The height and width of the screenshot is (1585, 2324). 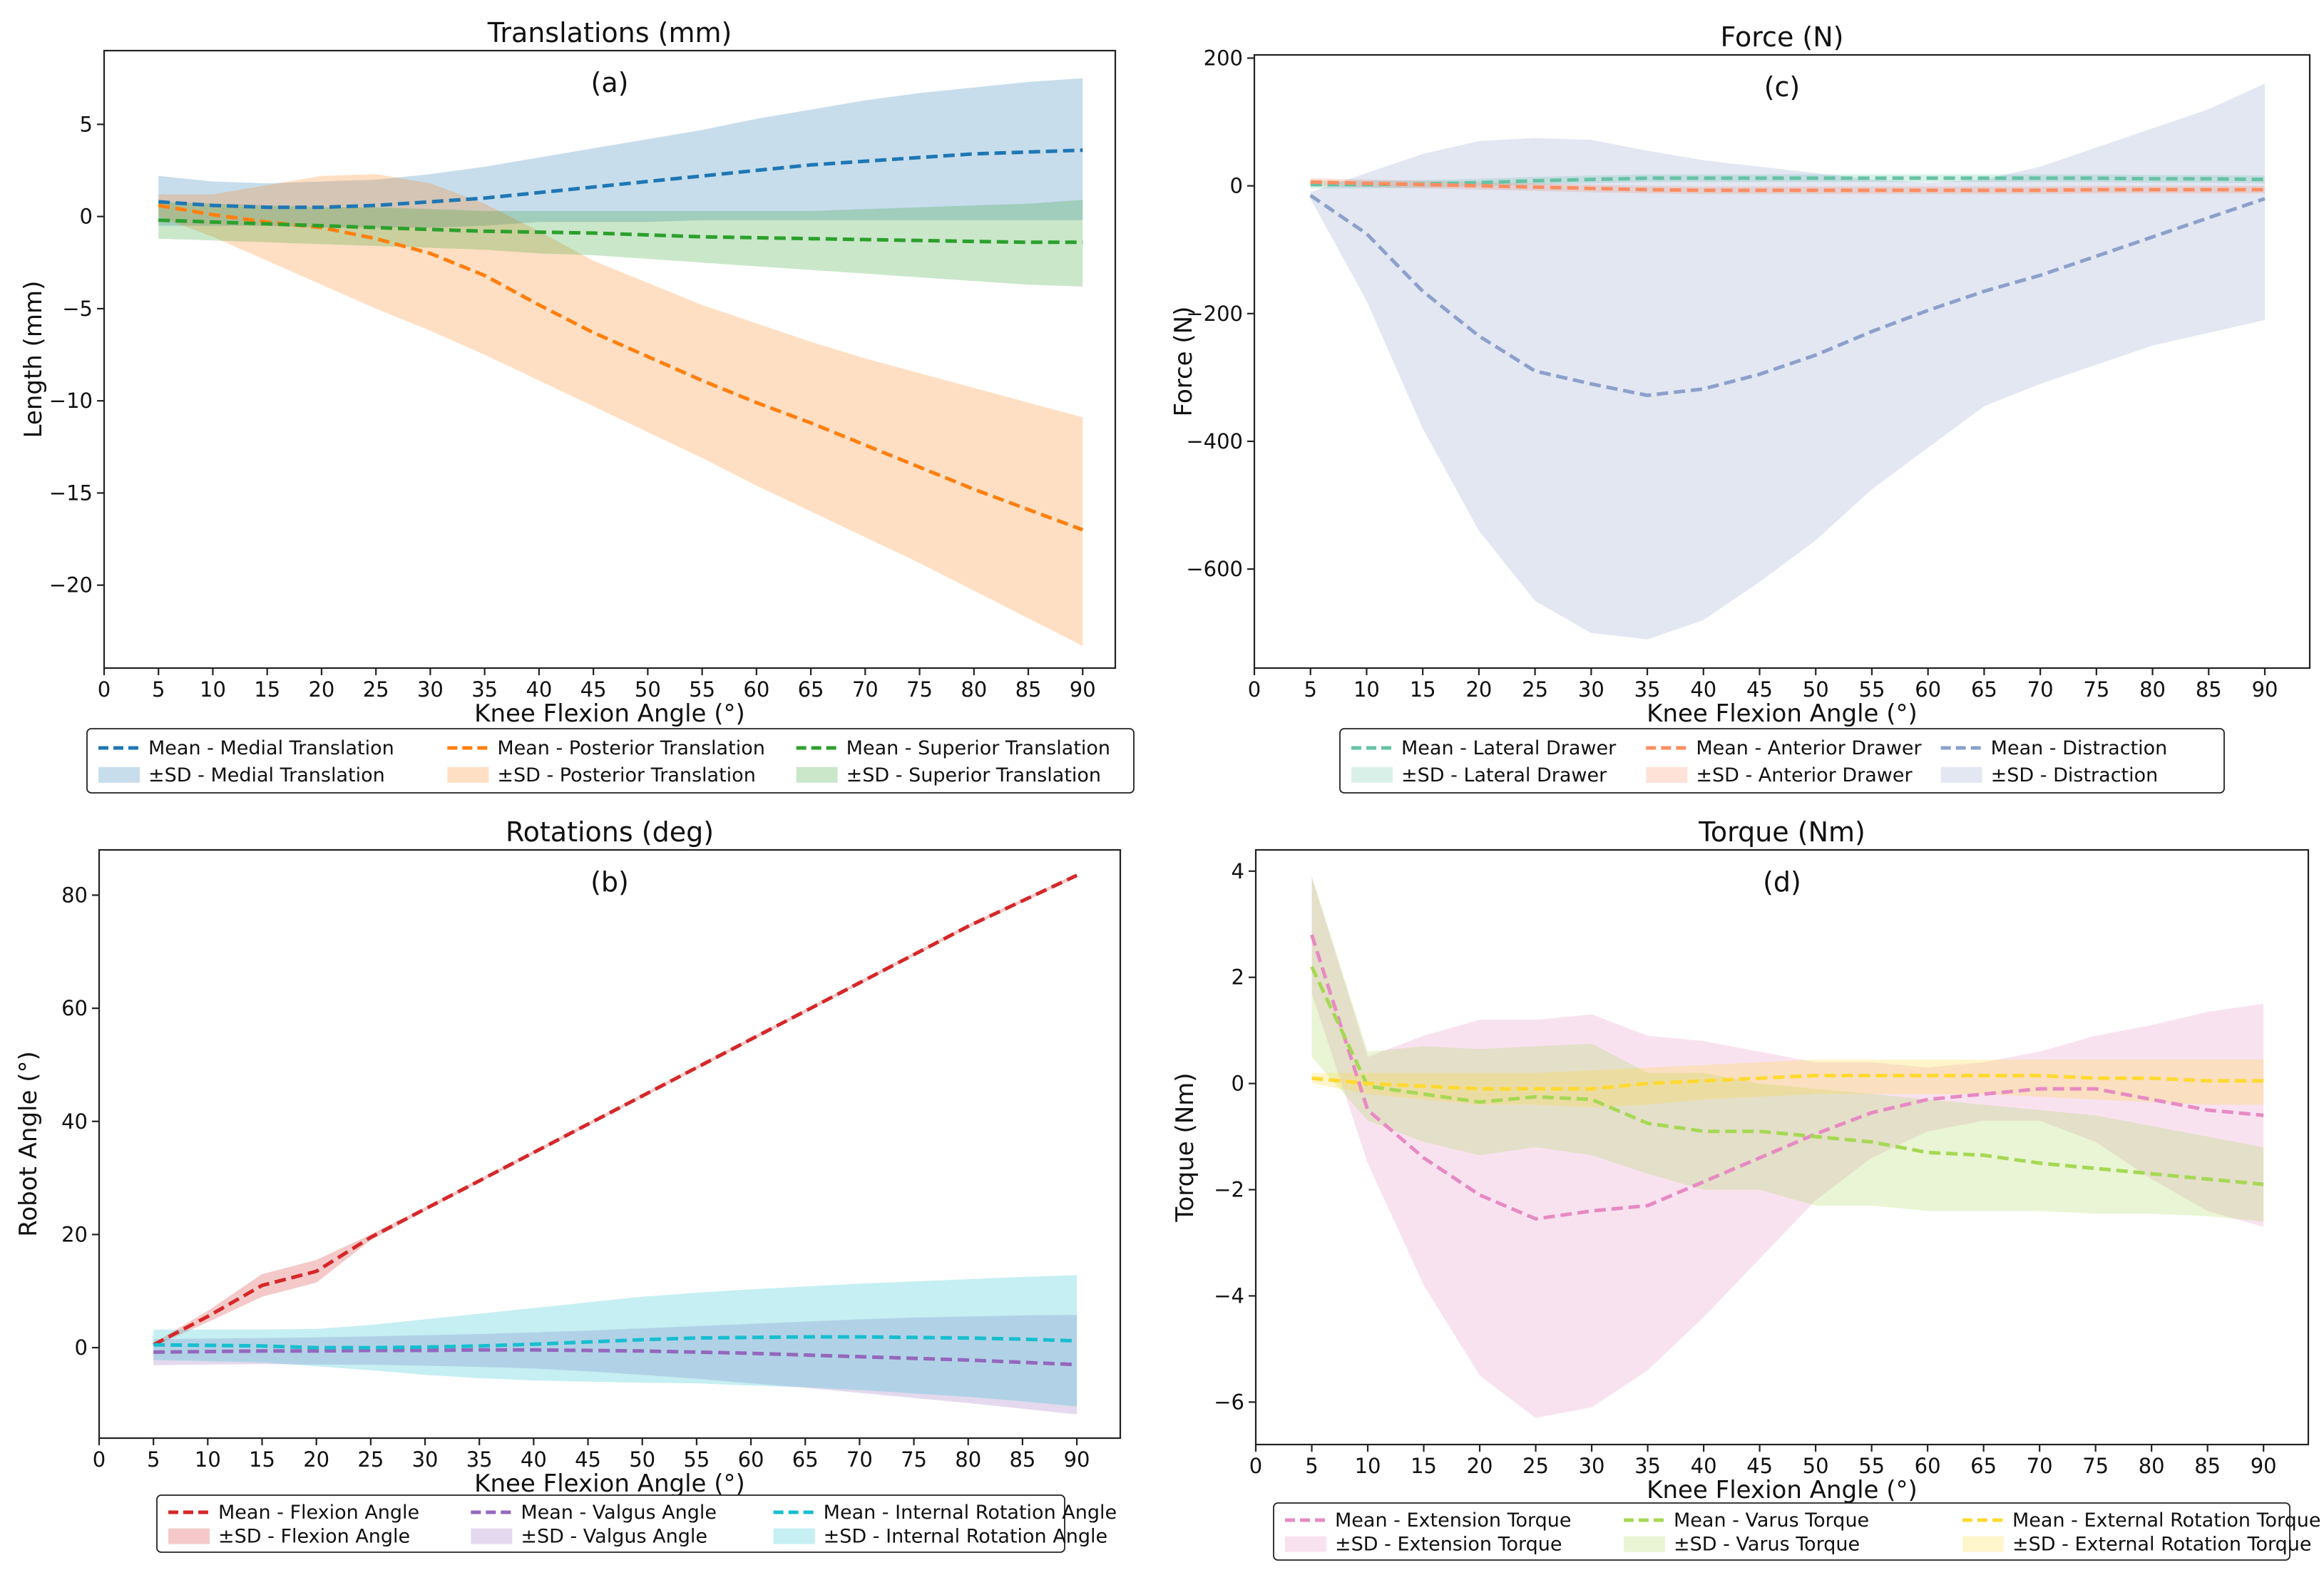 I want to click on chart-title: Force (N), so click(x=1782, y=37).